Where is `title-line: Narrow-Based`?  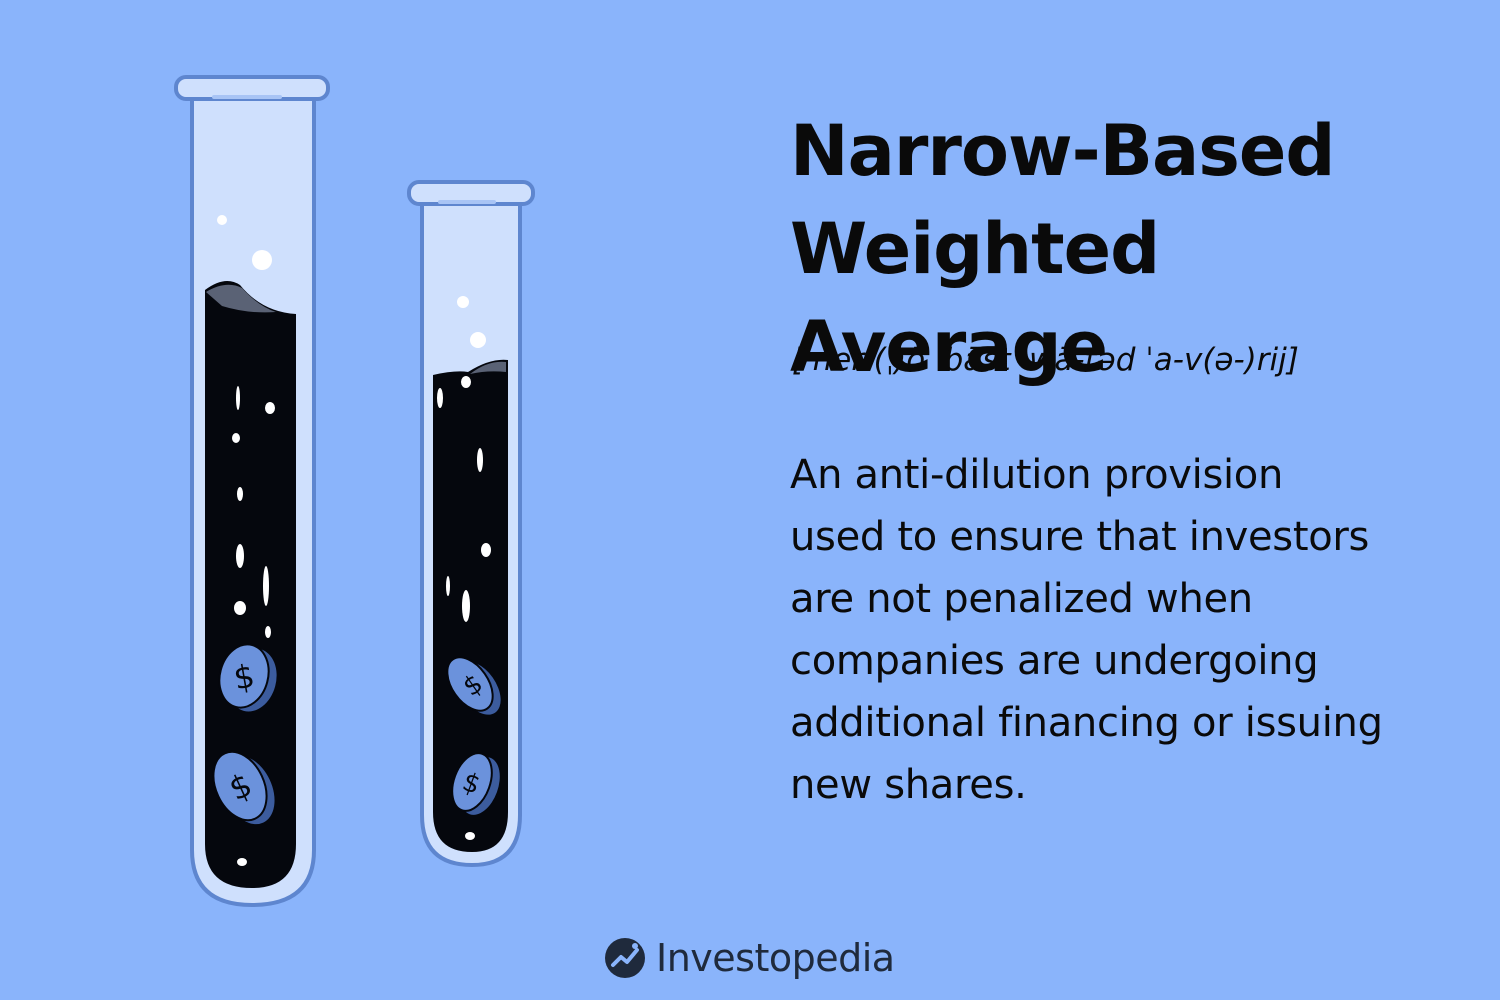
title-line: Narrow-Based is located at coordinates (1063, 151).